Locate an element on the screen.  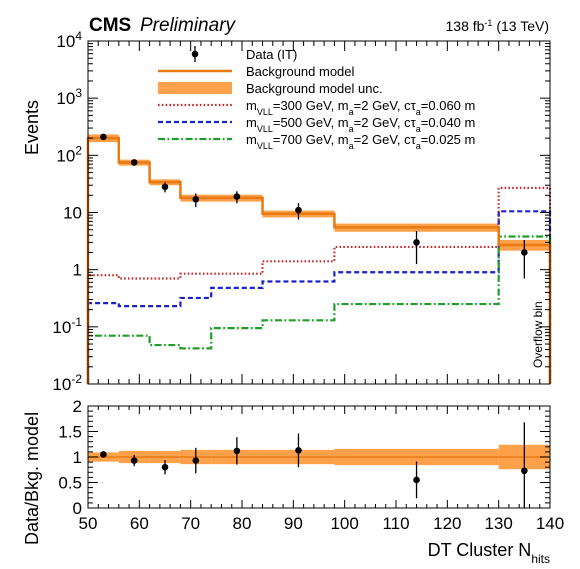
x-tick-label: 90 is located at coordinates (293, 523).